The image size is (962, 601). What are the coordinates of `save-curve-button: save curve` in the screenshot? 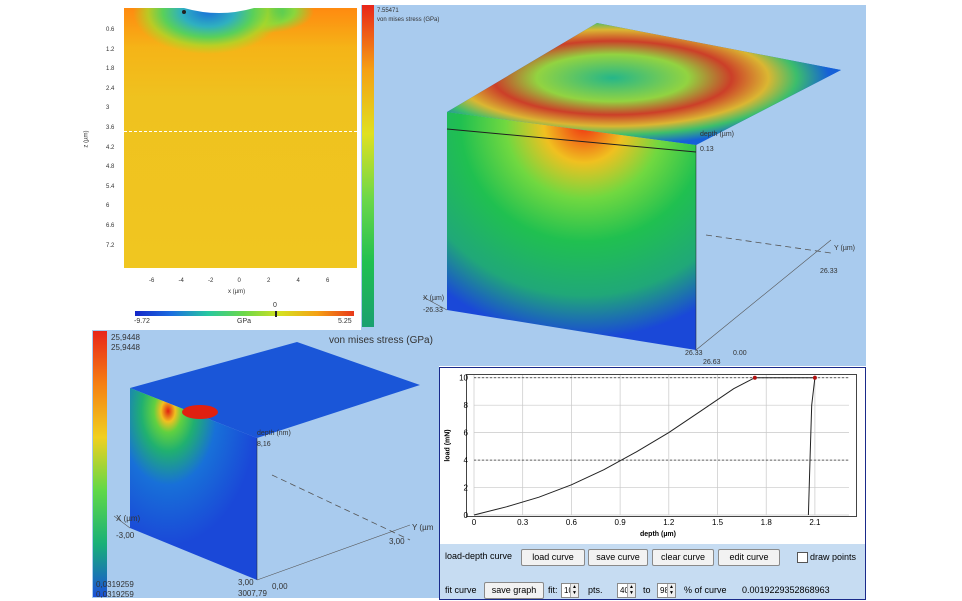 It's located at (618, 557).